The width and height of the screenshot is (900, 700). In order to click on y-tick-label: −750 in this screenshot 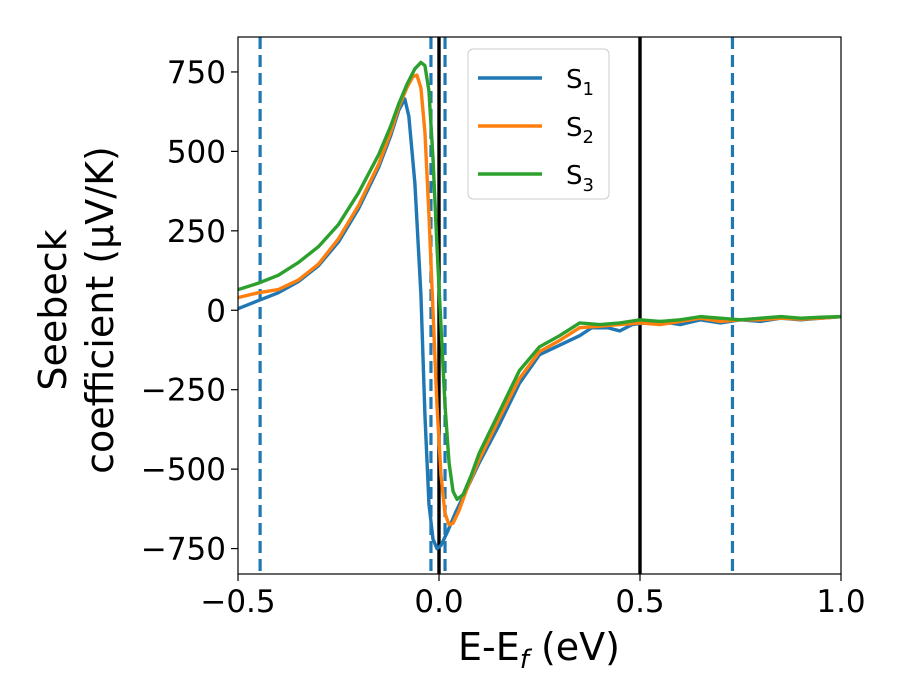, I will do `click(183, 550)`.